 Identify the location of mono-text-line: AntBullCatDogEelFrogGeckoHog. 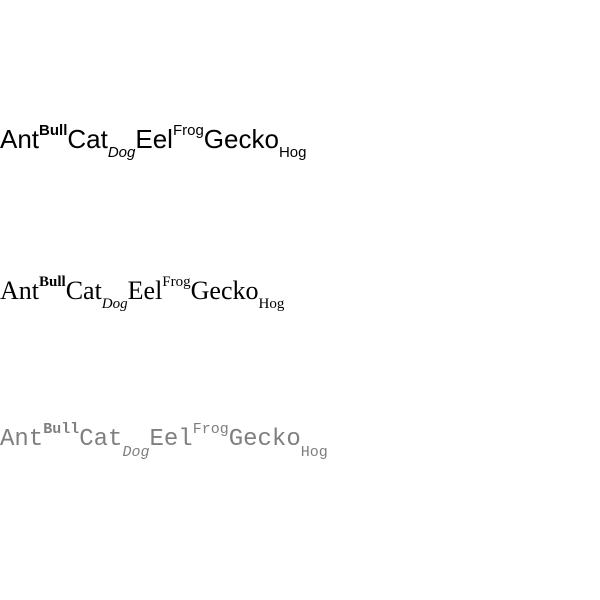
(164, 441).